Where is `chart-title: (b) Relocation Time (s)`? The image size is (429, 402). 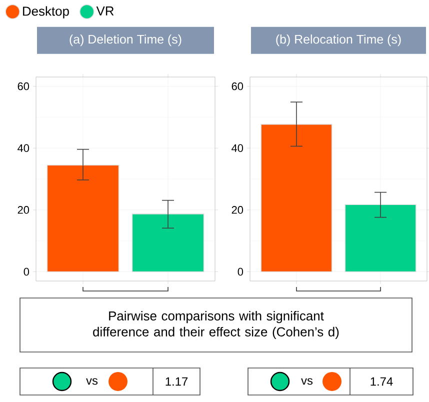
chart-title: (b) Relocation Time (s) is located at coordinates (338, 40).